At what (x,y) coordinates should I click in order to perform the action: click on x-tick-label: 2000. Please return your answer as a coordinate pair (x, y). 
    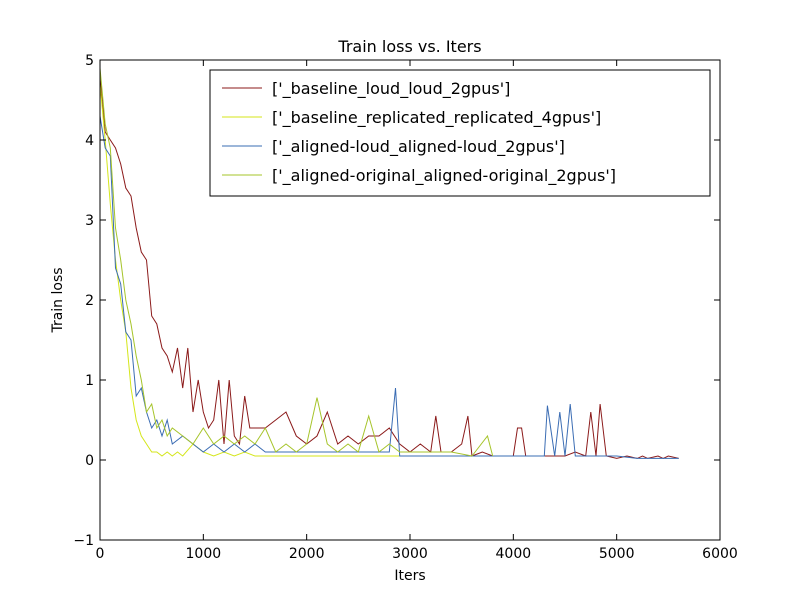
    Looking at the image, I should click on (307, 554).